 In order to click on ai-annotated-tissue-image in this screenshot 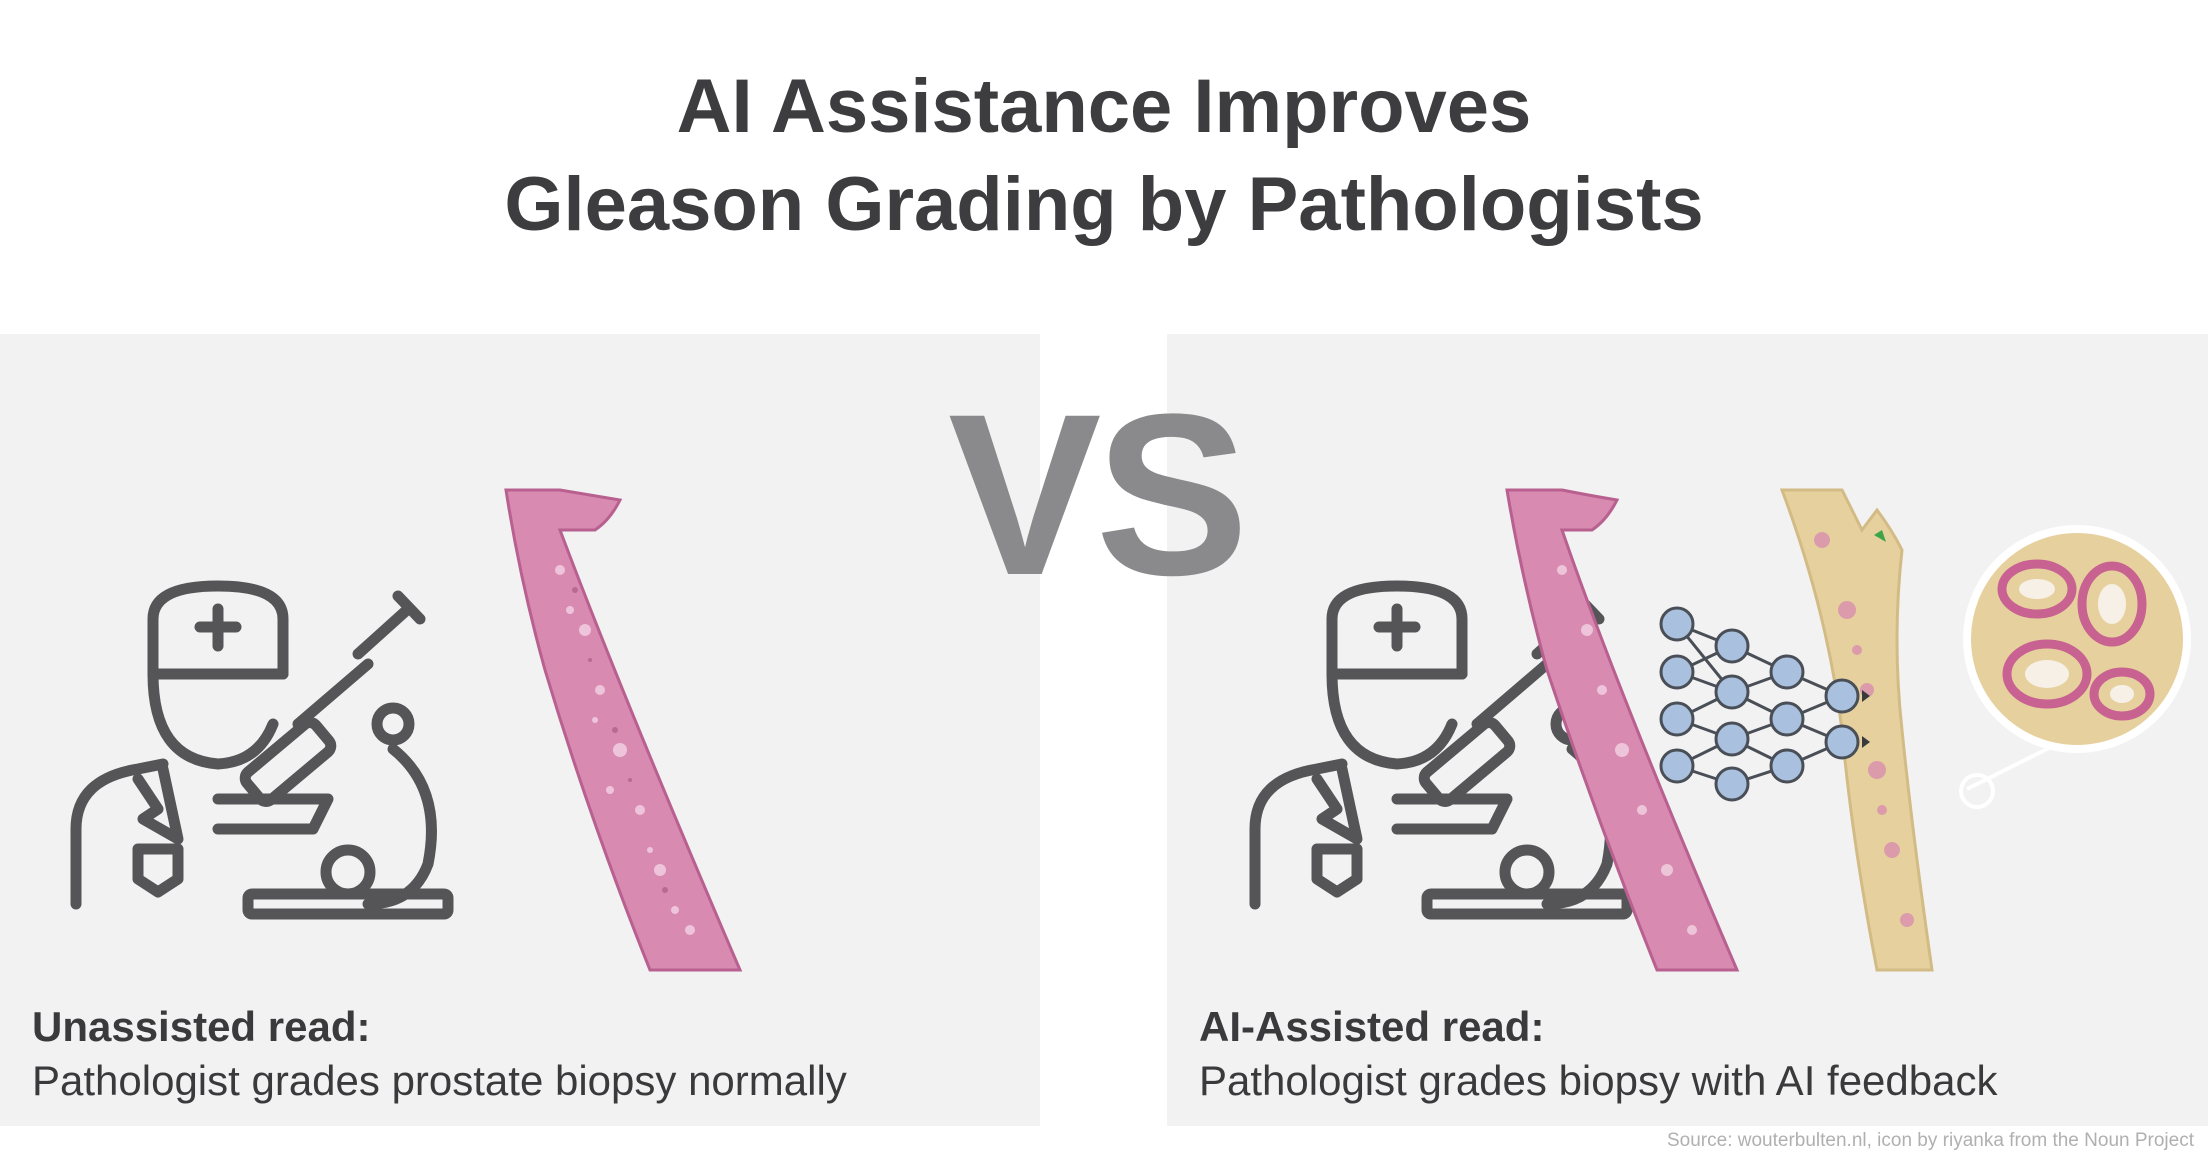, I will do `click(1856, 730)`.